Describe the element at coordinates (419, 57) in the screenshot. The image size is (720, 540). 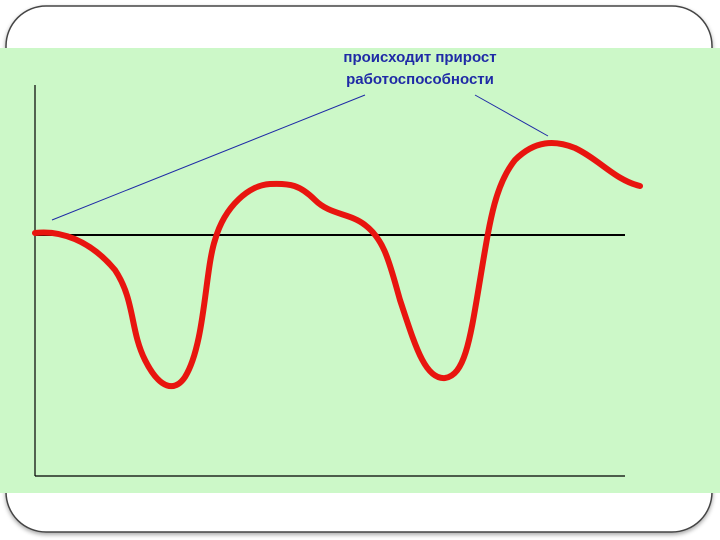
I see `annotation-line: происходит прирост` at that location.